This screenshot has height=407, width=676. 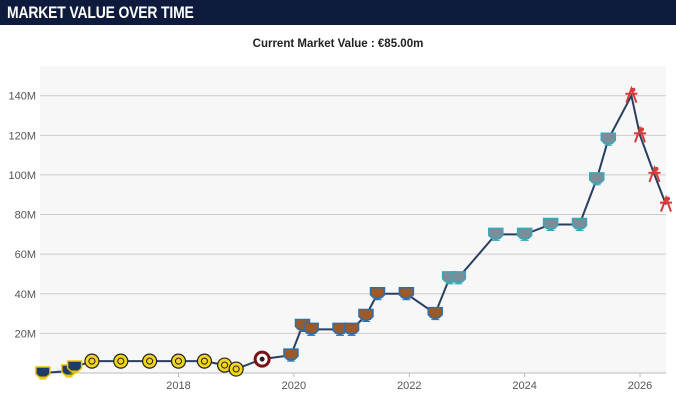 What do you see at coordinates (338, 44) in the screenshot?
I see `chart-title: Current Market Value : €85.00m` at bounding box center [338, 44].